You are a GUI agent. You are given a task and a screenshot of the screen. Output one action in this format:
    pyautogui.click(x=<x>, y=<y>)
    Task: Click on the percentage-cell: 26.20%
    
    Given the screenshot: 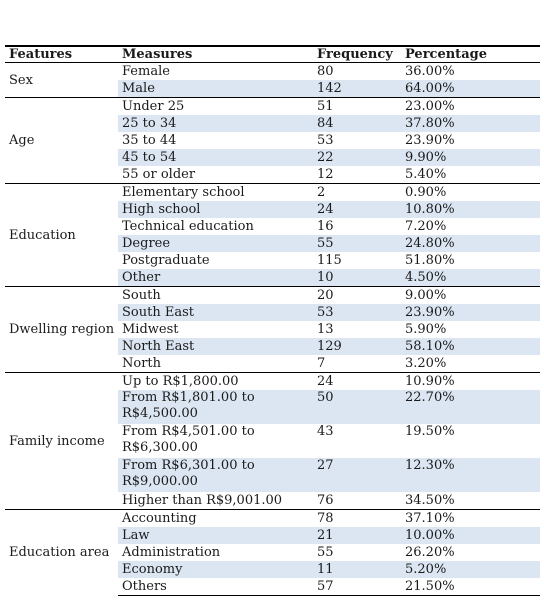 What is the action you would take?
    pyautogui.click(x=430, y=552)
    